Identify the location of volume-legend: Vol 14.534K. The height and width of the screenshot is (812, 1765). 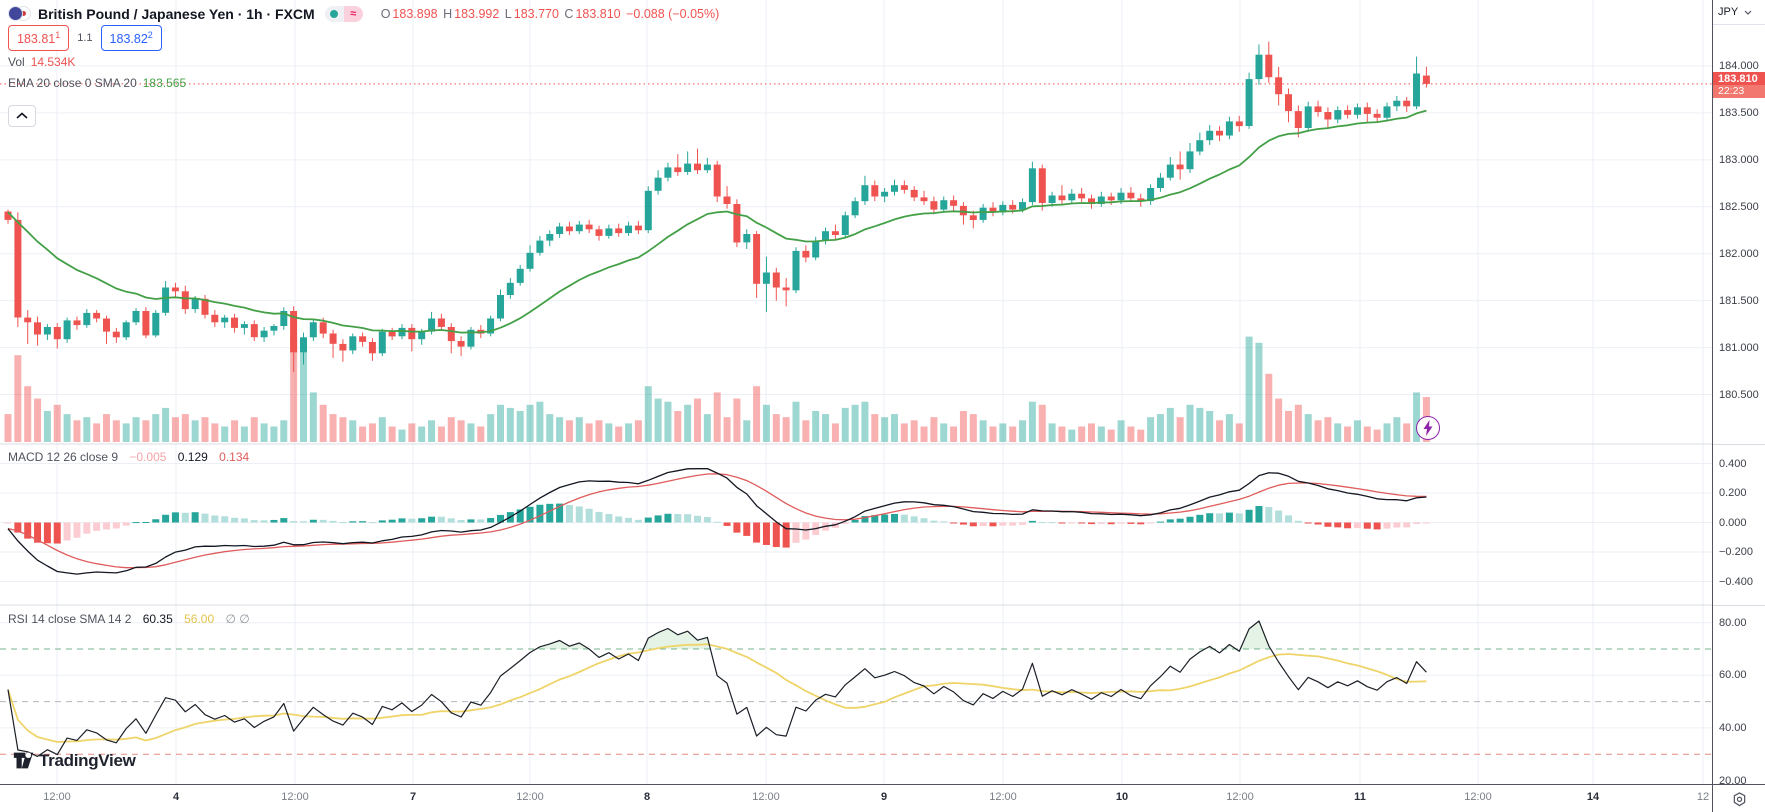
(42, 62).